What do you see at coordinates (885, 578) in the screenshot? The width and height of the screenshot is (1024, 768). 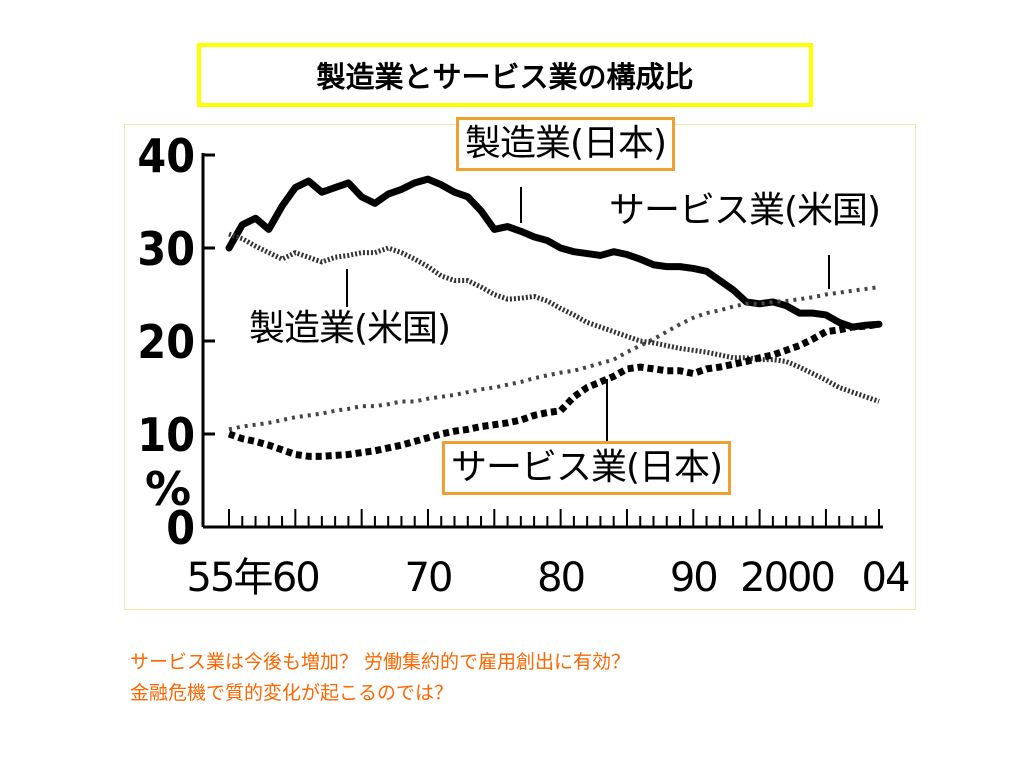 I see `x-tick-label: 04` at bounding box center [885, 578].